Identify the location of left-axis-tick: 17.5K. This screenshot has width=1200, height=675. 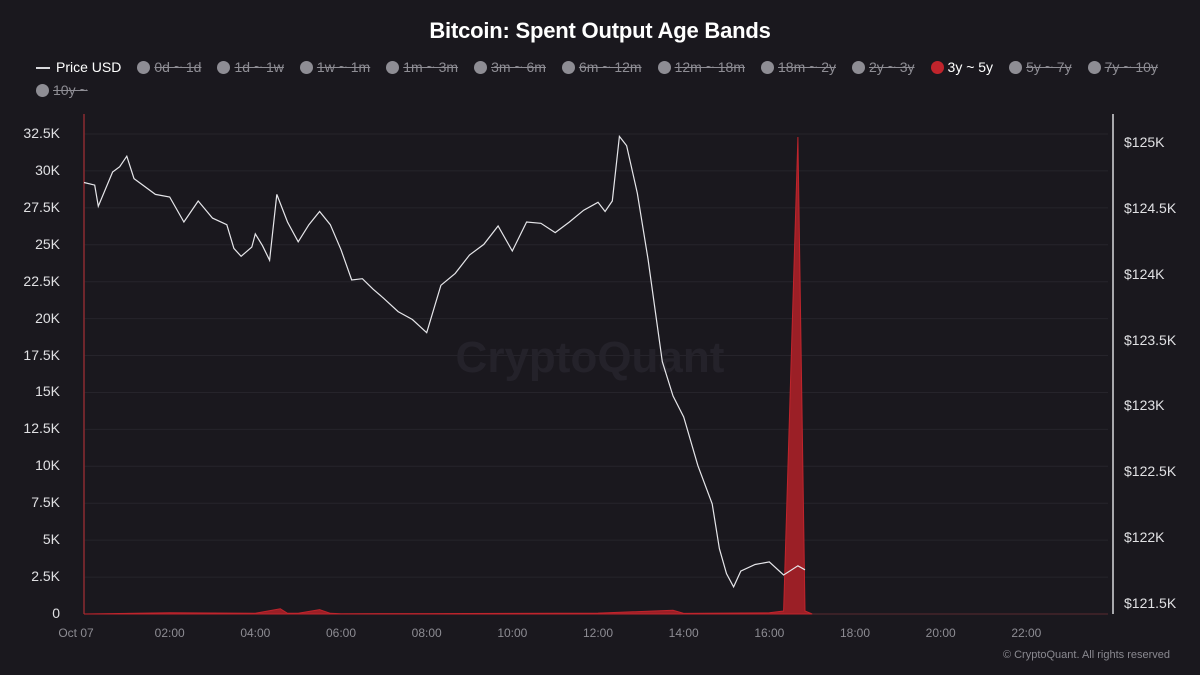
(41, 354).